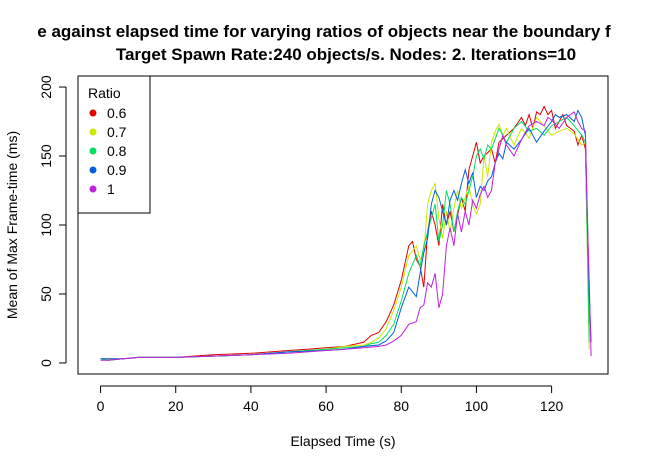 This screenshot has width=648, height=472. What do you see at coordinates (117, 170) in the screenshot?
I see `legend-label-0-9: 0.9` at bounding box center [117, 170].